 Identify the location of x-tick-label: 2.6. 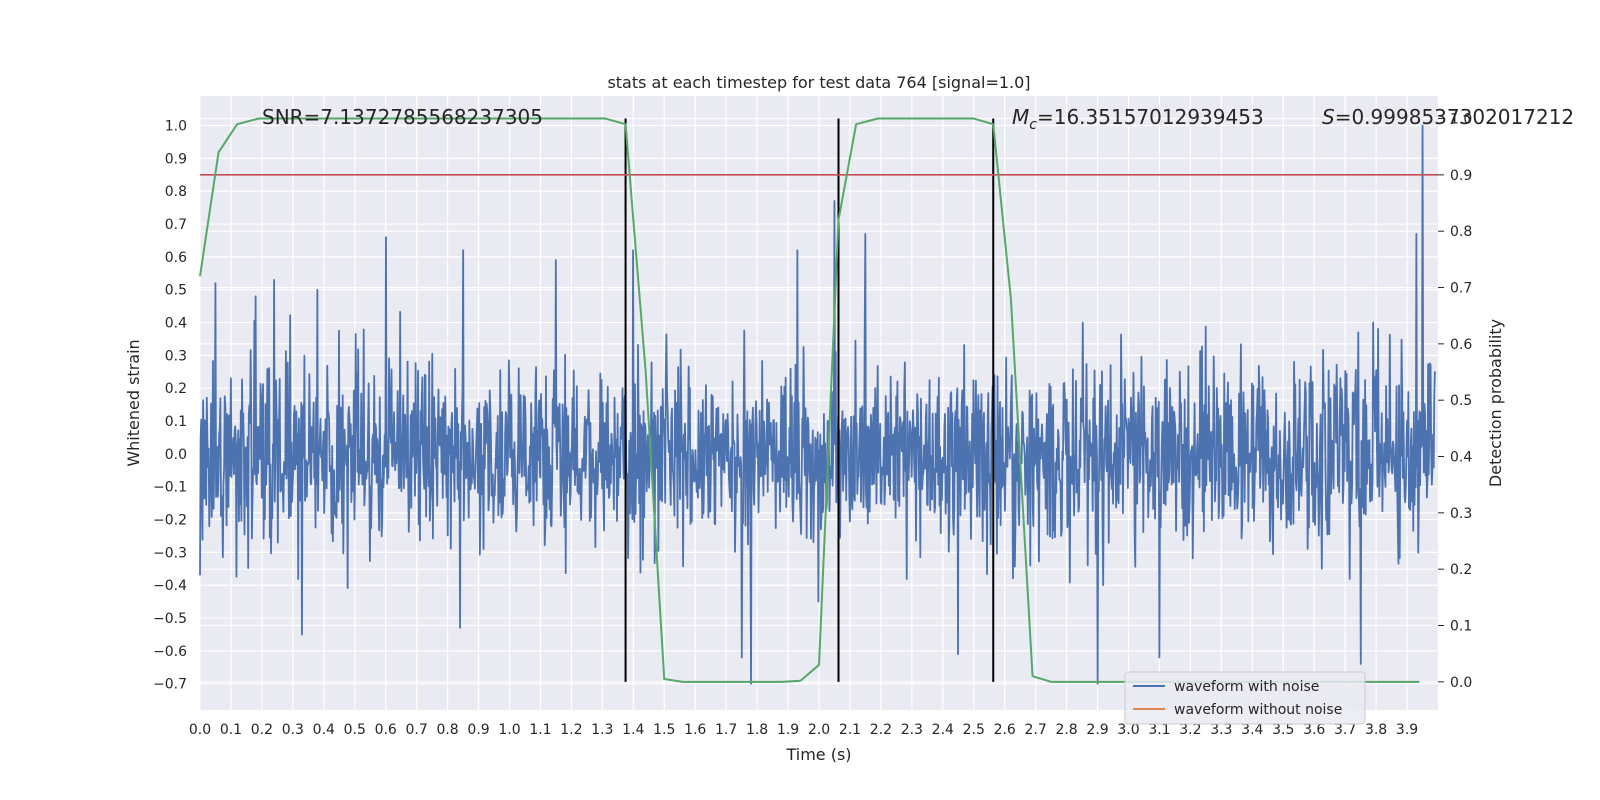
(1005, 730).